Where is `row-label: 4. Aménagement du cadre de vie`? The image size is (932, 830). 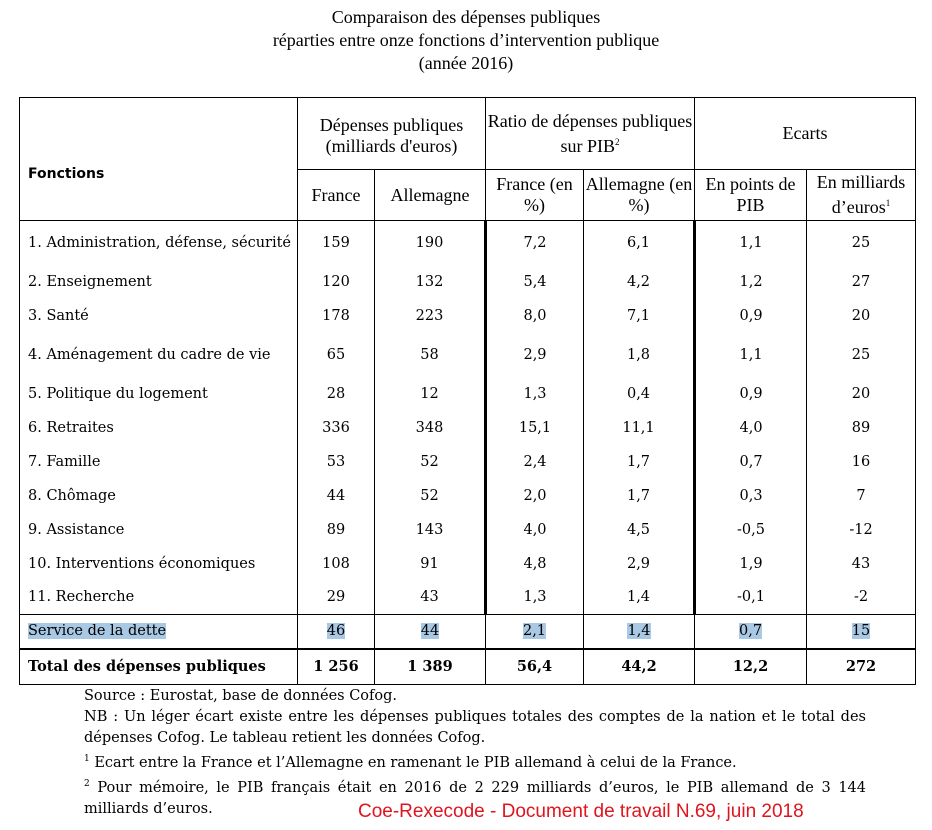 row-label: 4. Aménagement du cadre de vie is located at coordinates (158, 354).